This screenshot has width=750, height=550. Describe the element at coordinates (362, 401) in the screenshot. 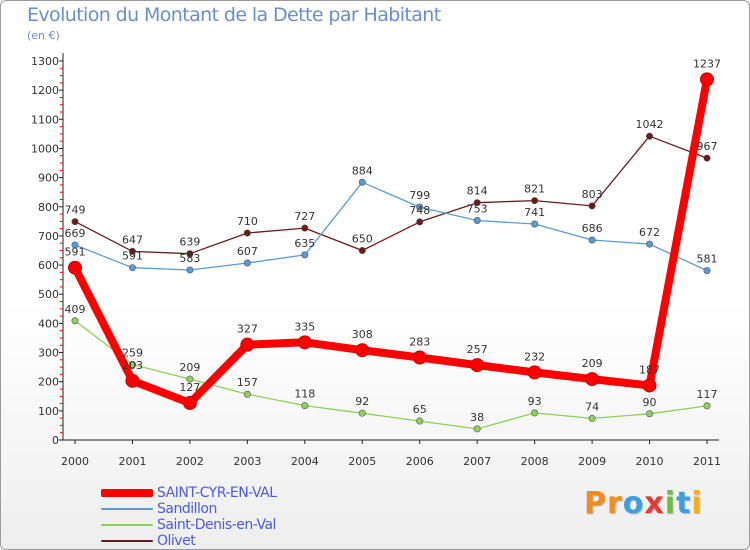

I see `data-label: 92` at that location.